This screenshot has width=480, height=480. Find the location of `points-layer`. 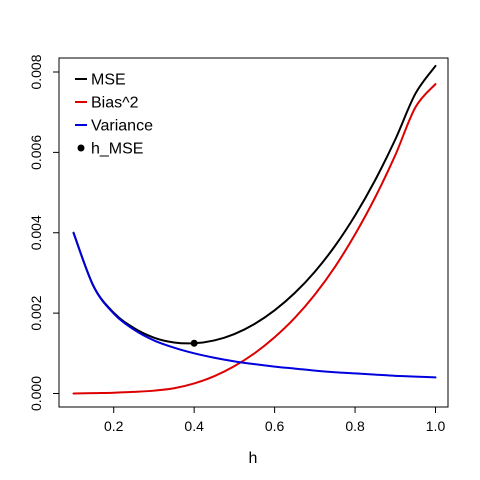

points-layer is located at coordinates (194, 343).